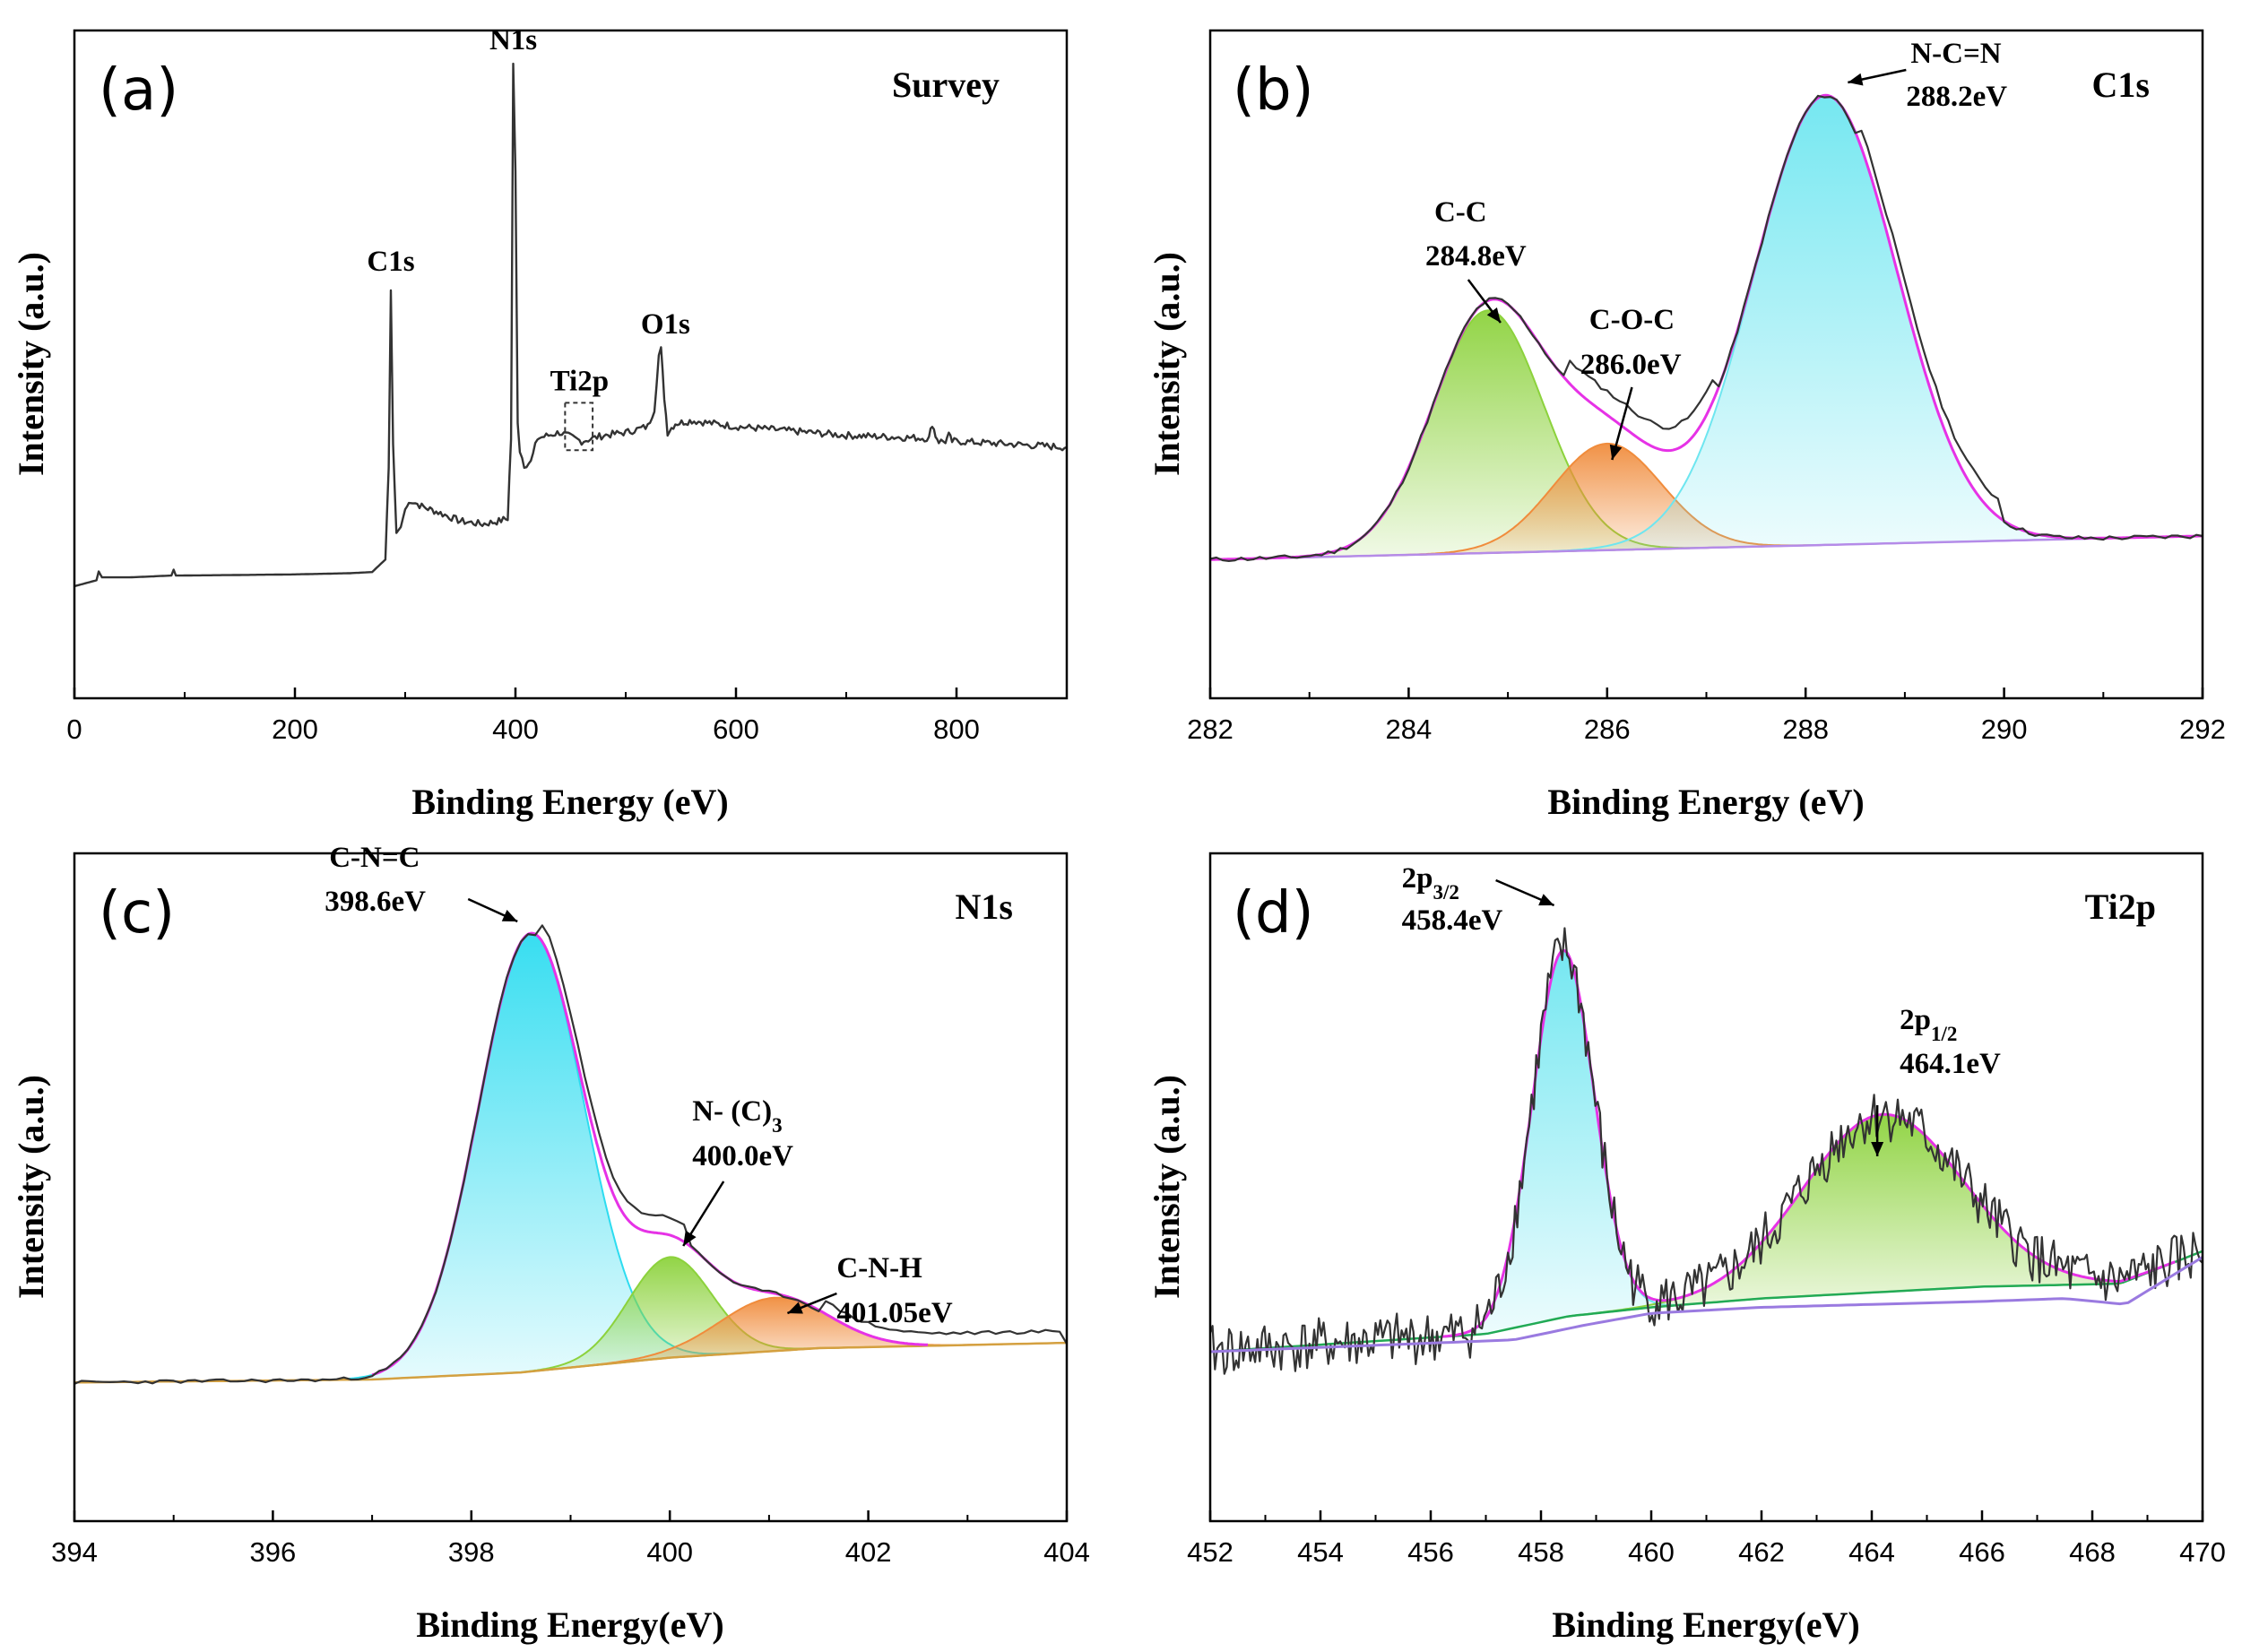 The height and width of the screenshot is (1652, 2242). What do you see at coordinates (1651, 1552) in the screenshot?
I see `x-tick-label: 460` at bounding box center [1651, 1552].